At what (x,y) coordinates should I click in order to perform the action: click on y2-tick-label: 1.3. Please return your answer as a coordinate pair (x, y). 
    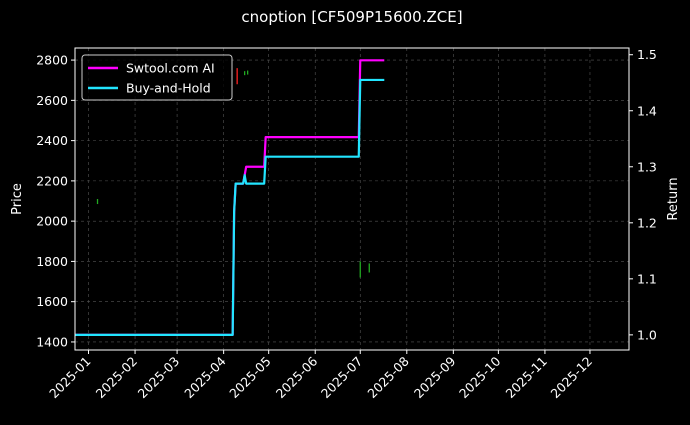
    Looking at the image, I should click on (647, 166).